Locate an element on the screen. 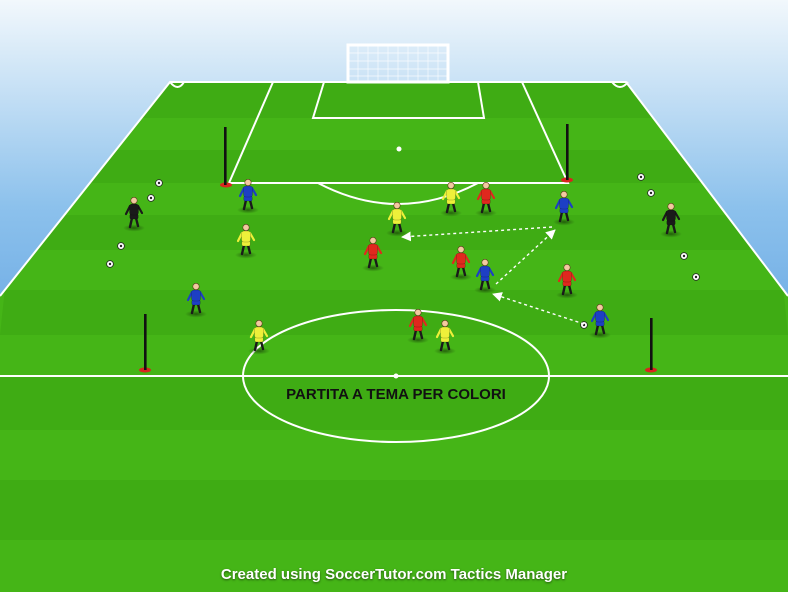 Image resolution: width=788 pixels, height=592 pixels. centre-circle is located at coordinates (396, 376).